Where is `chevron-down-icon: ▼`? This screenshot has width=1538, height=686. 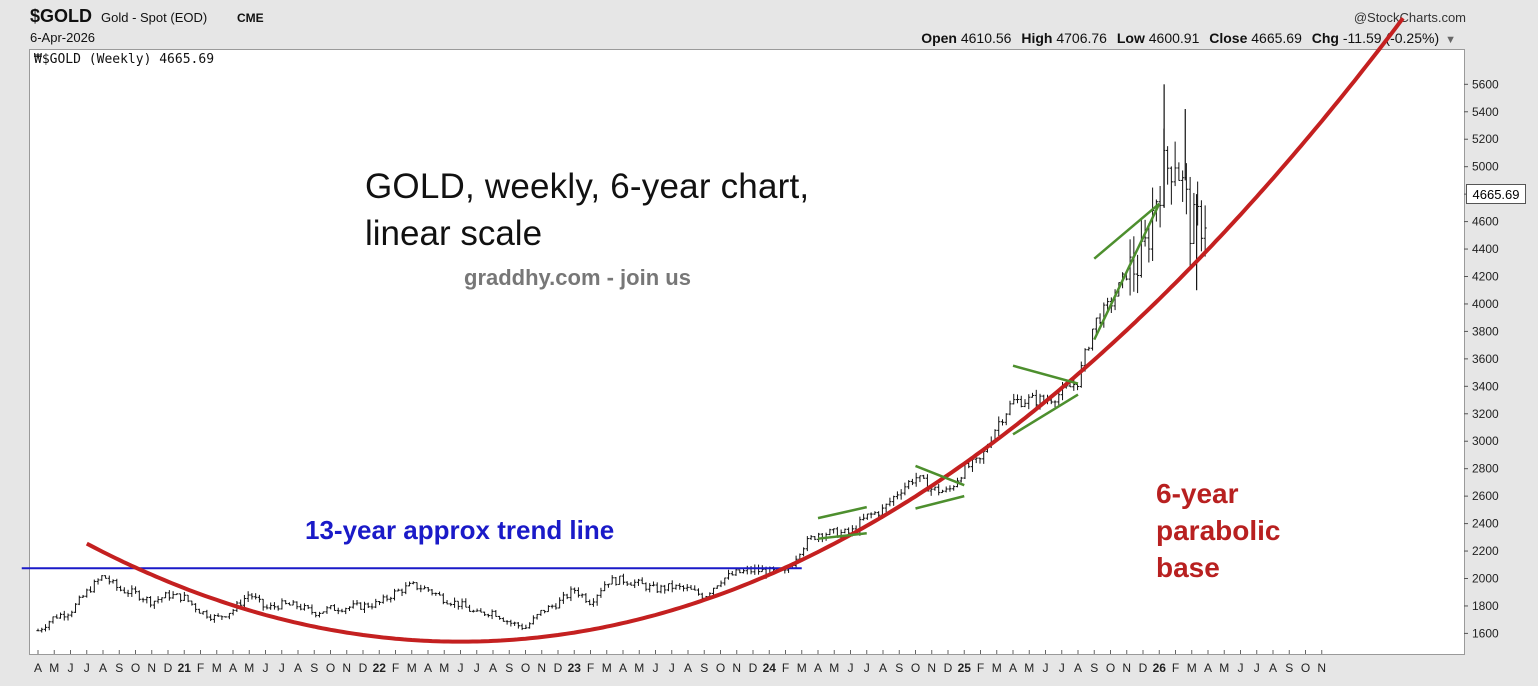 chevron-down-icon: ▼ is located at coordinates (1450, 40).